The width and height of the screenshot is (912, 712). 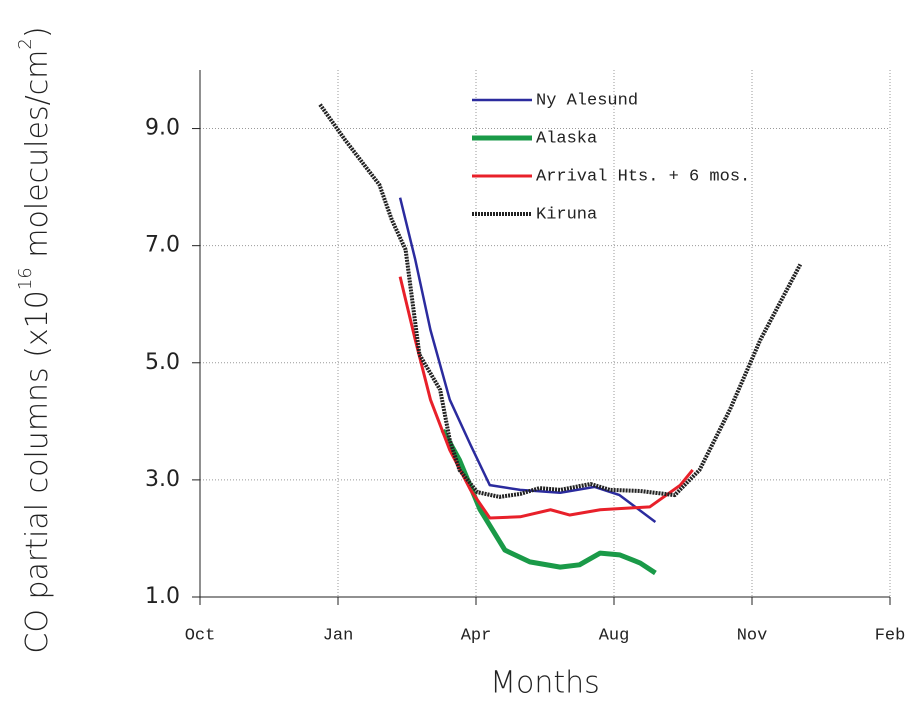 I want to click on legend-label: Kiruna, so click(x=566, y=214).